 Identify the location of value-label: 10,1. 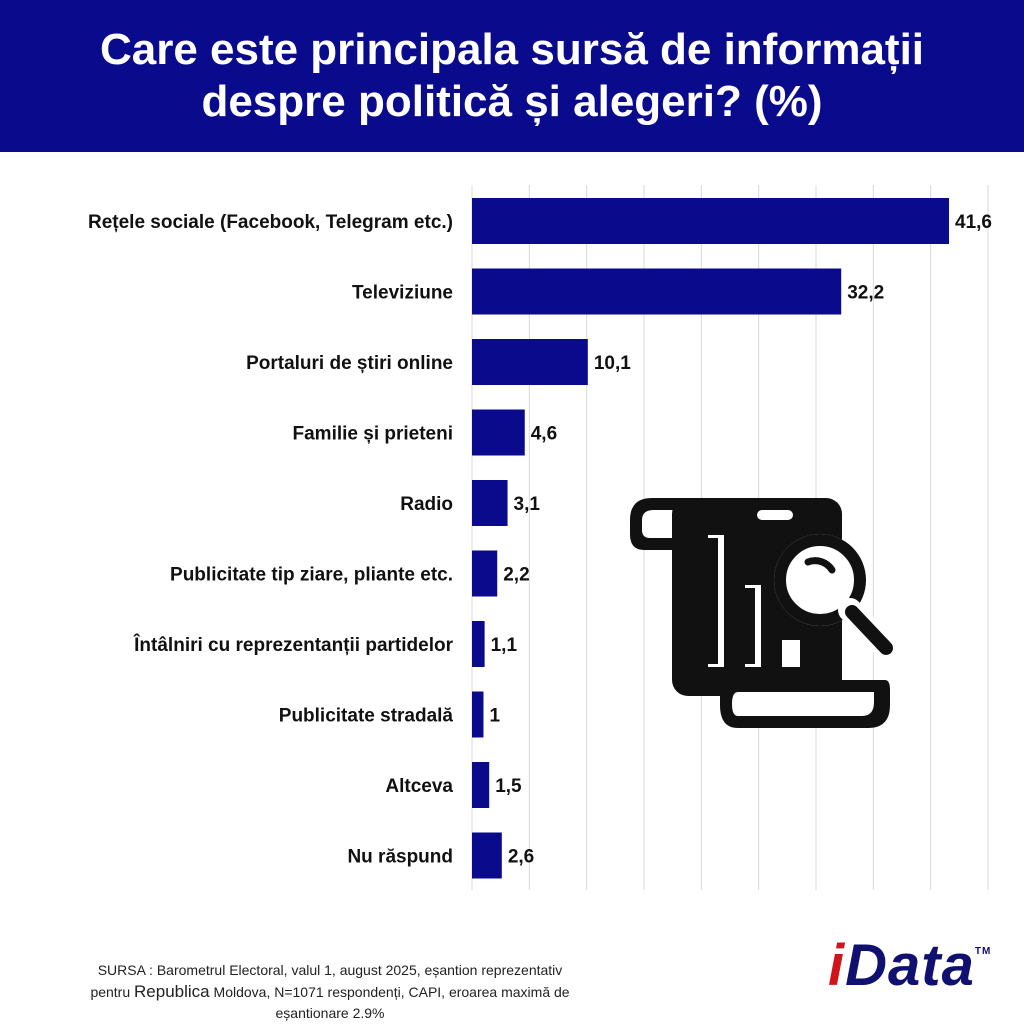
(612, 363).